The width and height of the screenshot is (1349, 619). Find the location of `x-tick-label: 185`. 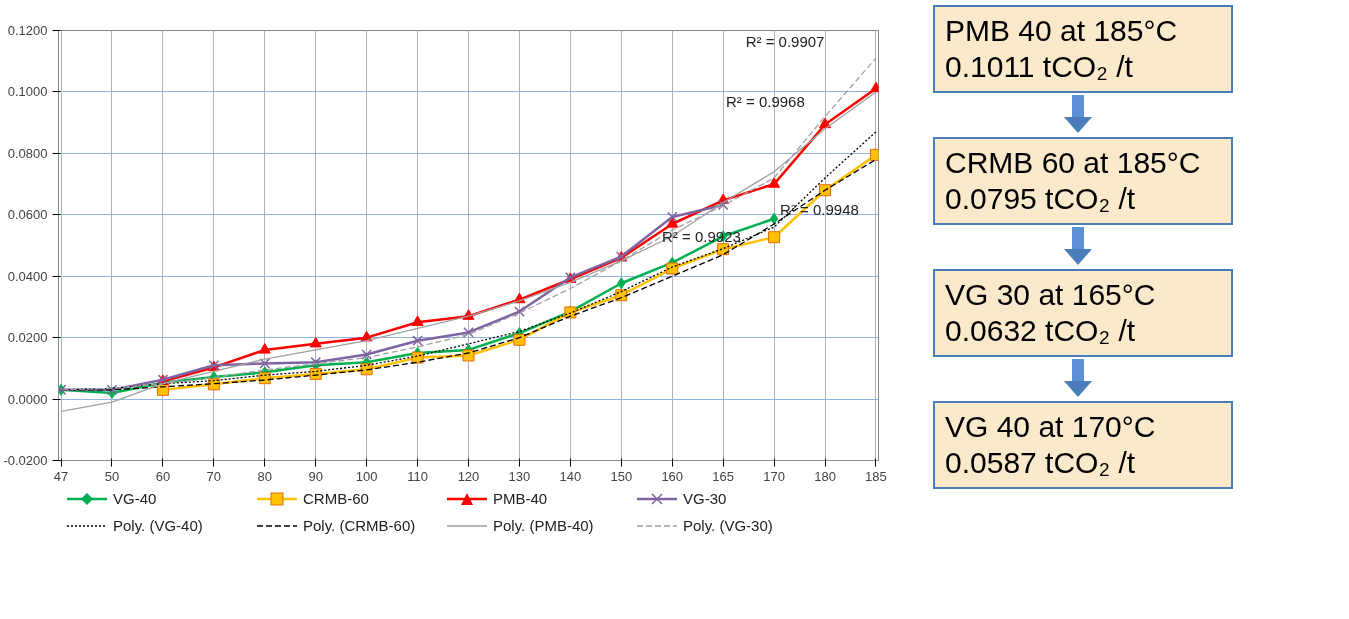

x-tick-label: 185 is located at coordinates (876, 476).